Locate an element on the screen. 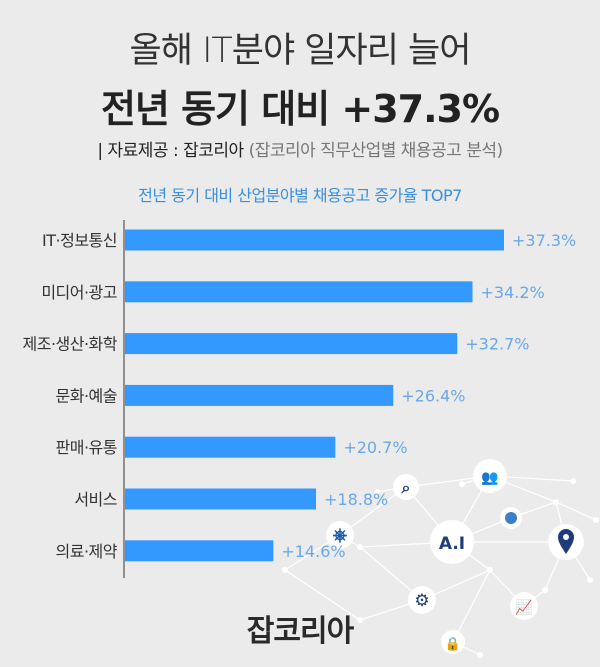 Image resolution: width=600 pixels, height=667 pixels. compass-icon: ⎈ is located at coordinates (340, 535).